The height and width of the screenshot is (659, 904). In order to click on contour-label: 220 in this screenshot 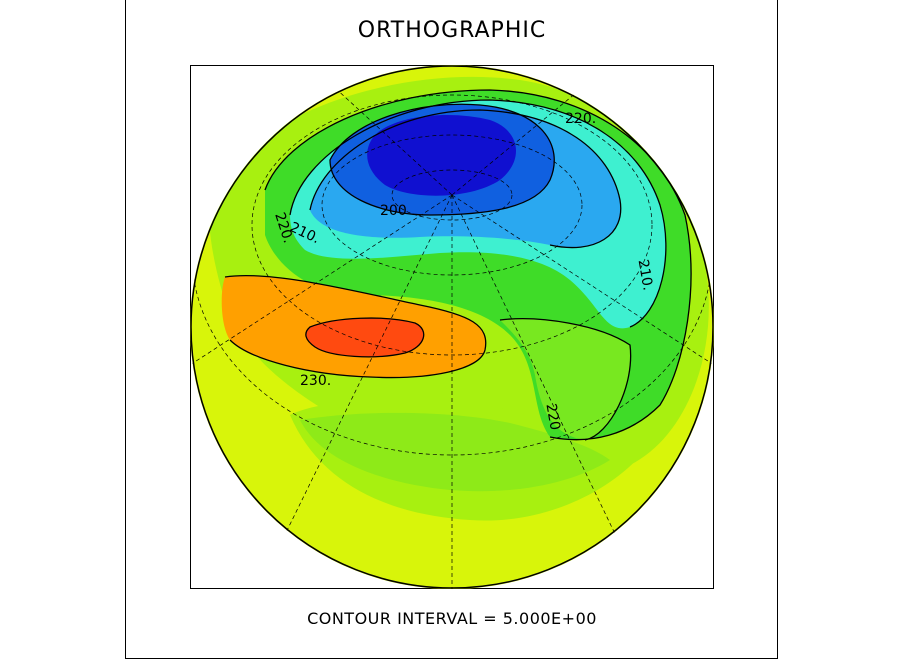, I will do `click(552, 416)`.